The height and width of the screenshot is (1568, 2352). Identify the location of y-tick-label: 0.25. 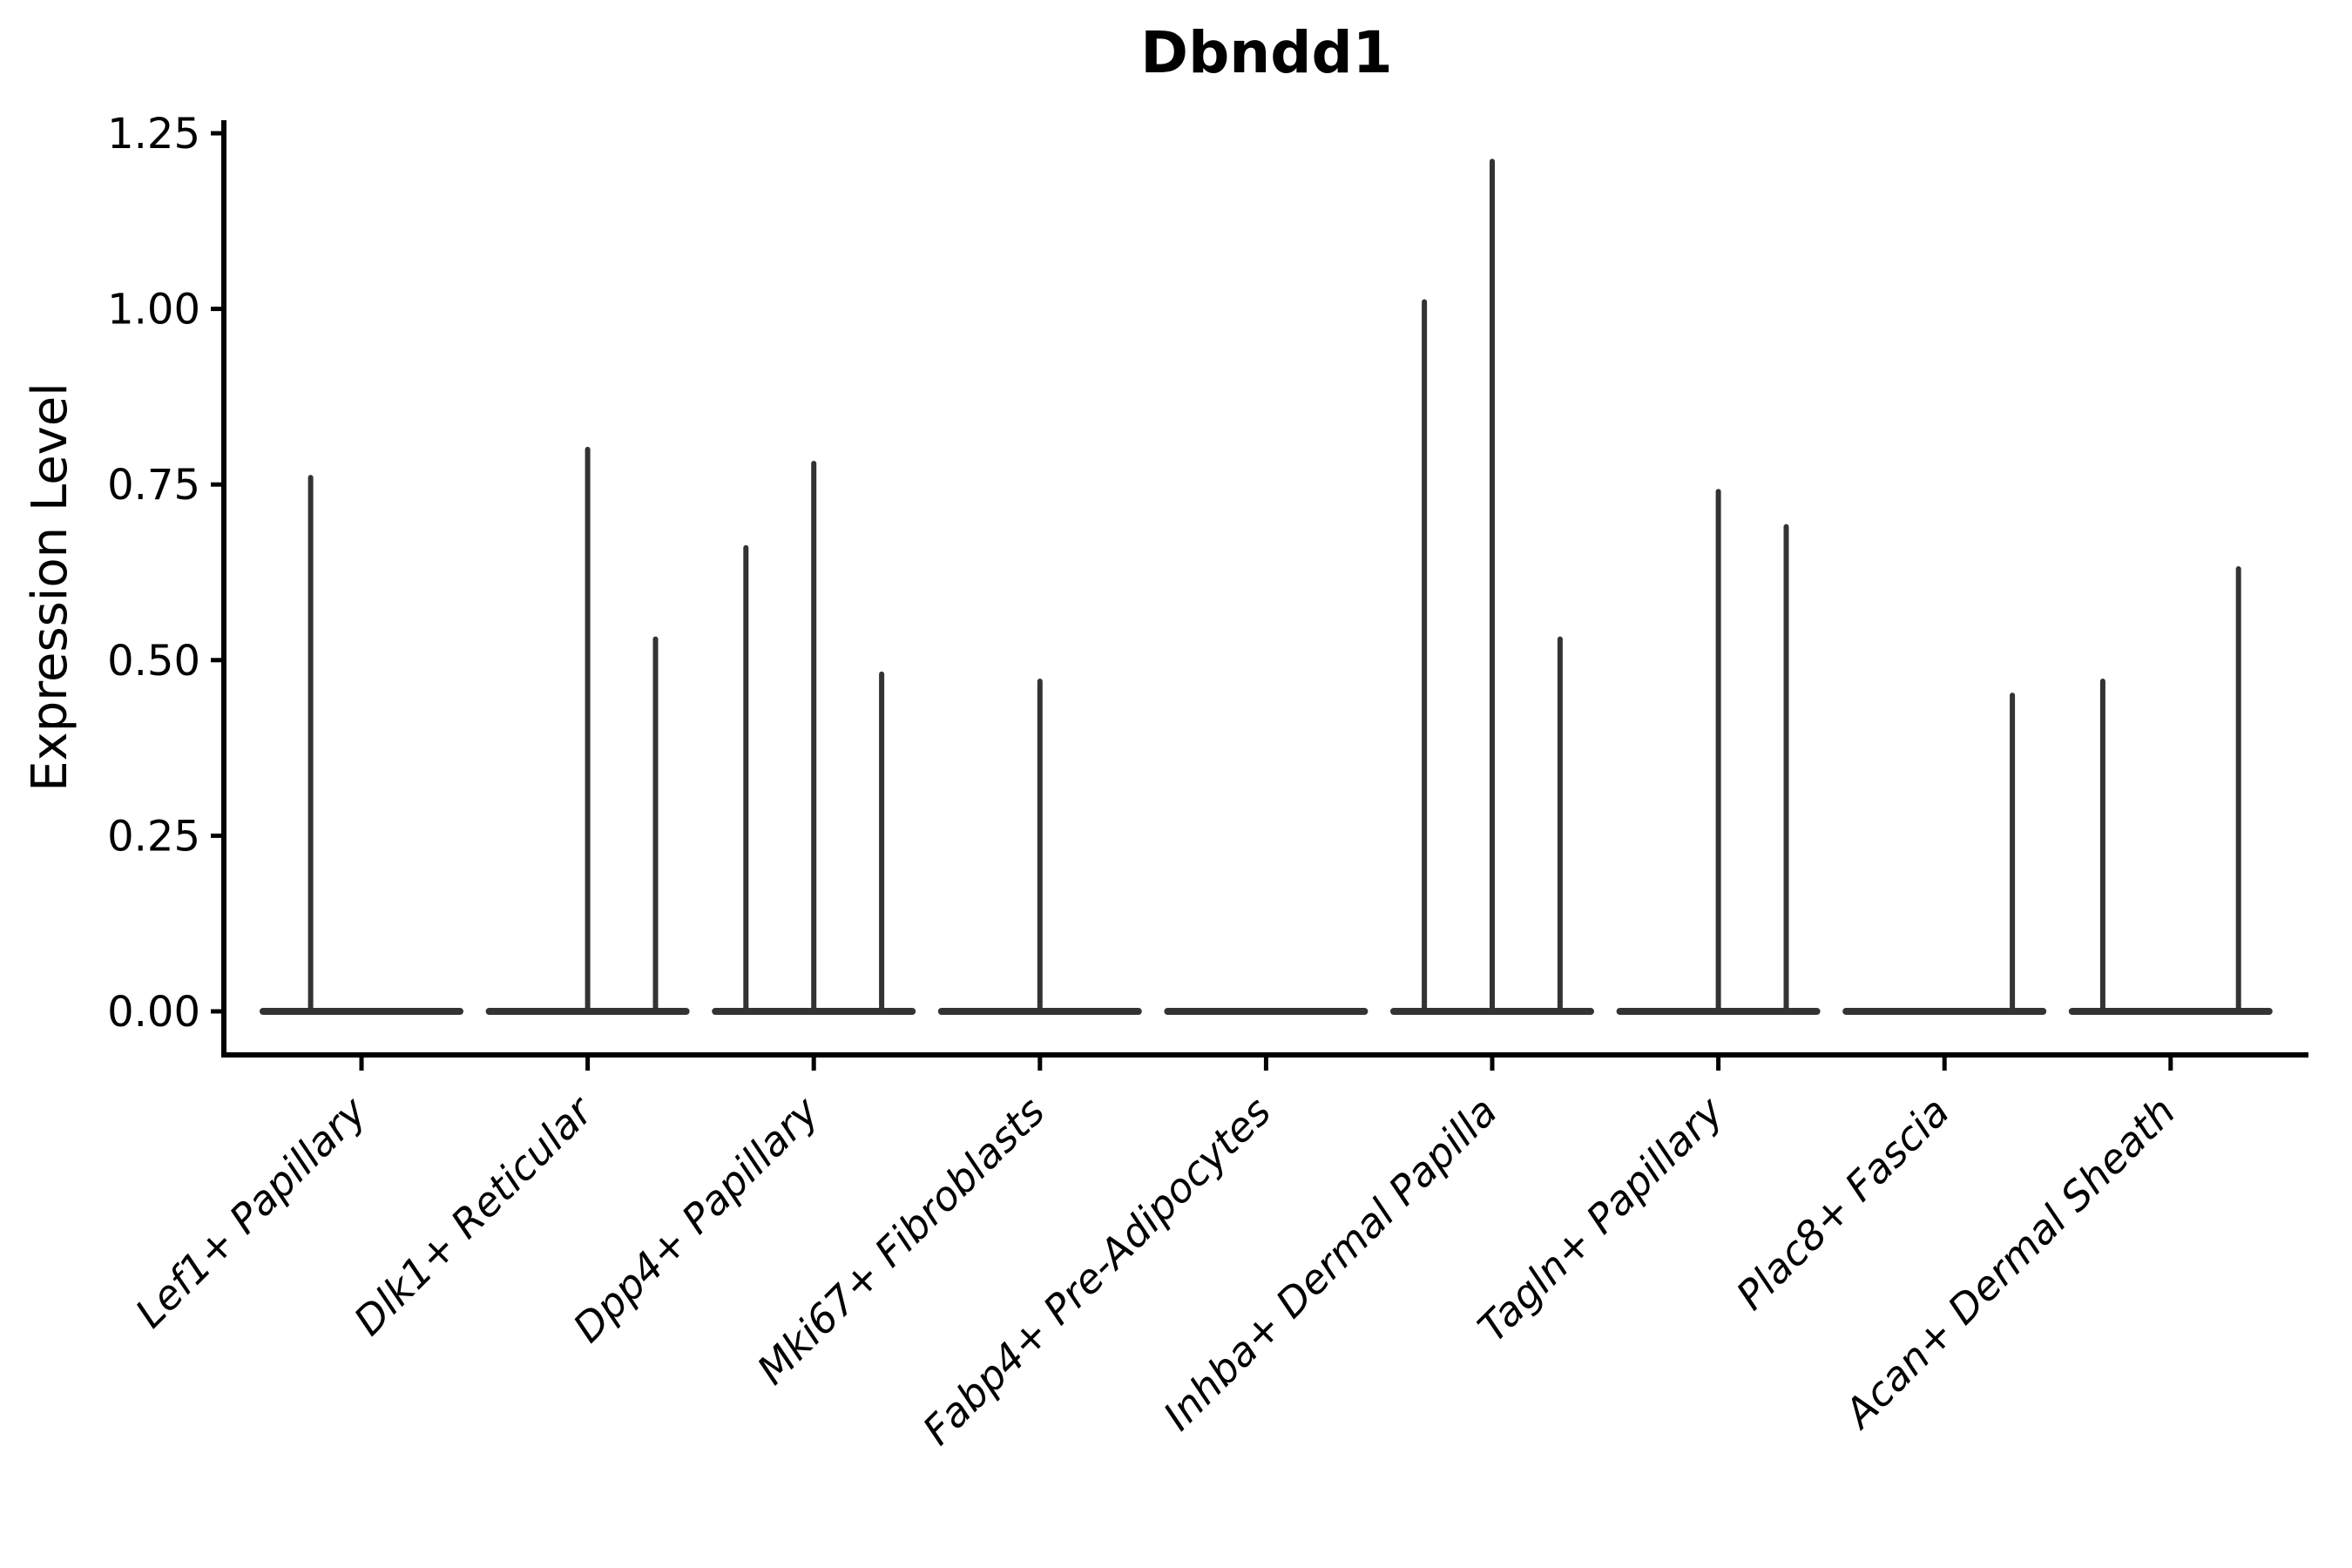
(153, 836).